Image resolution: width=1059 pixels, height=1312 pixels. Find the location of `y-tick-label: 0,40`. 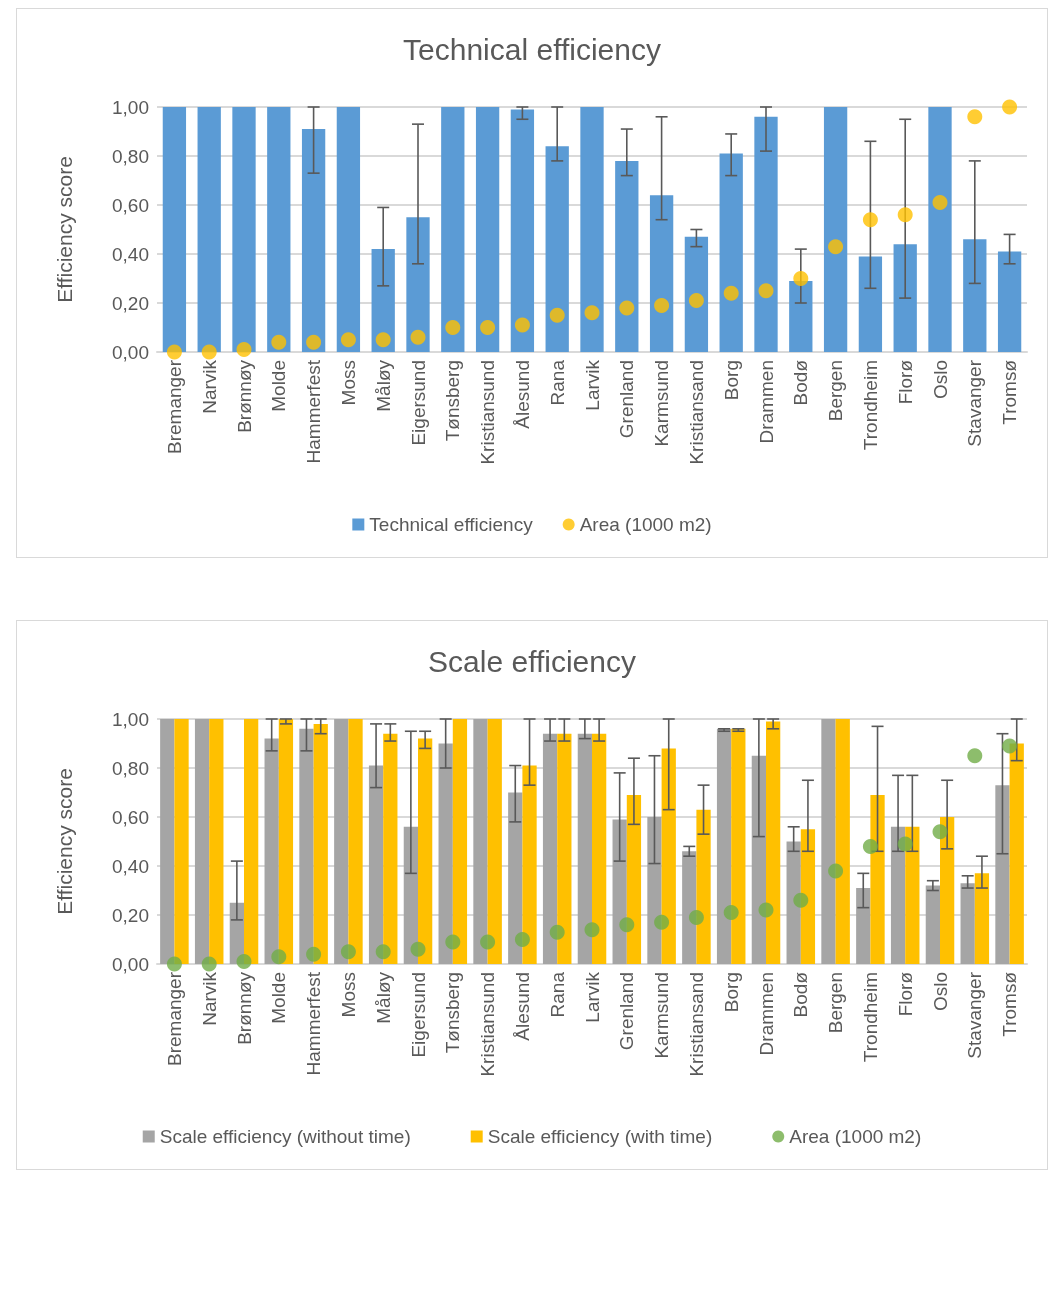

y-tick-label: 0,40 is located at coordinates (130, 254).